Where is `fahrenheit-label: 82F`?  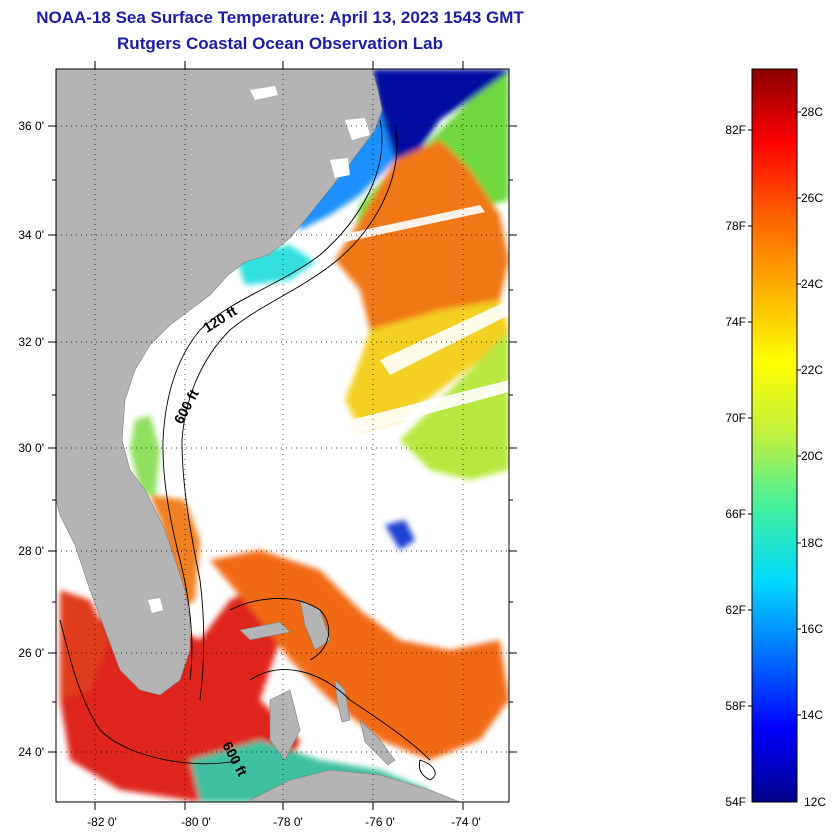 fahrenheit-label: 82F is located at coordinates (735, 130).